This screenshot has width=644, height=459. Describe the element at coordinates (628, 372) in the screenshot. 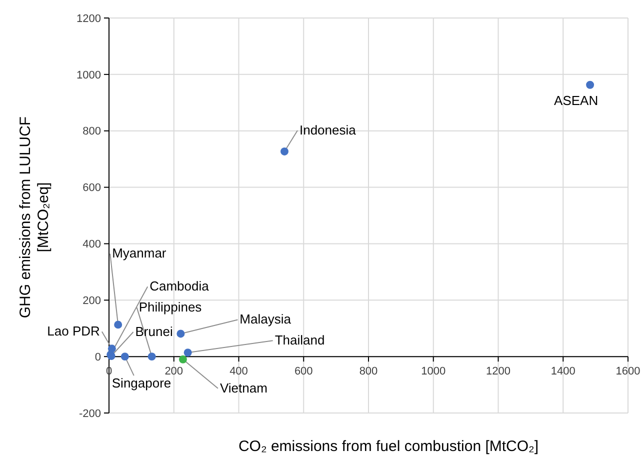

I see `x-tick-label: 1600` at that location.